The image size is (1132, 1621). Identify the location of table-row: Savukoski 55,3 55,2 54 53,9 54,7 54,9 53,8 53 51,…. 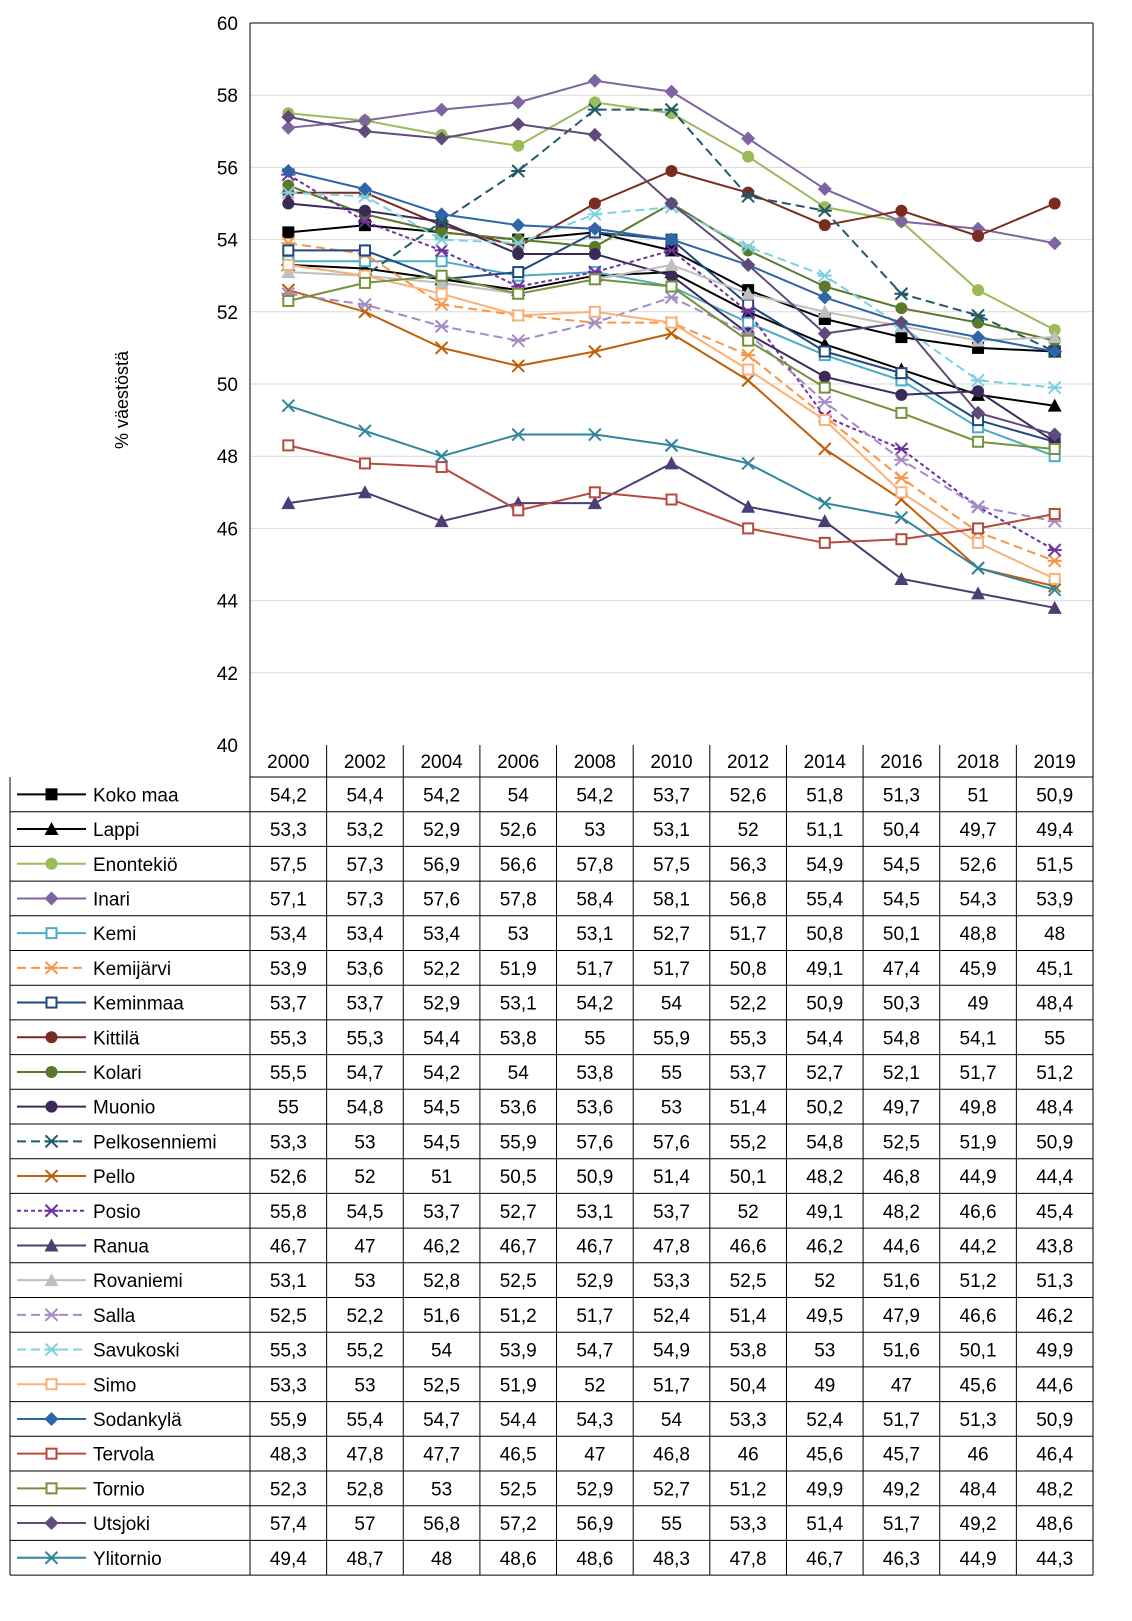
(551, 1354).